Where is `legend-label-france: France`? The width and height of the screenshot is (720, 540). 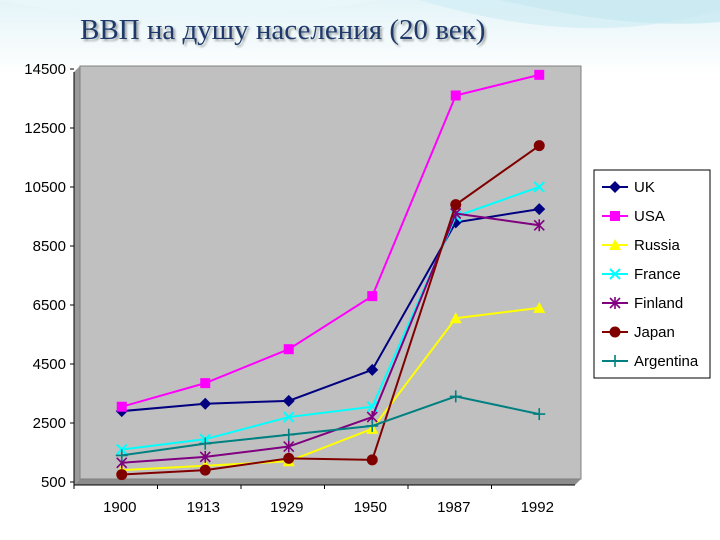 legend-label-france: France is located at coordinates (657, 274).